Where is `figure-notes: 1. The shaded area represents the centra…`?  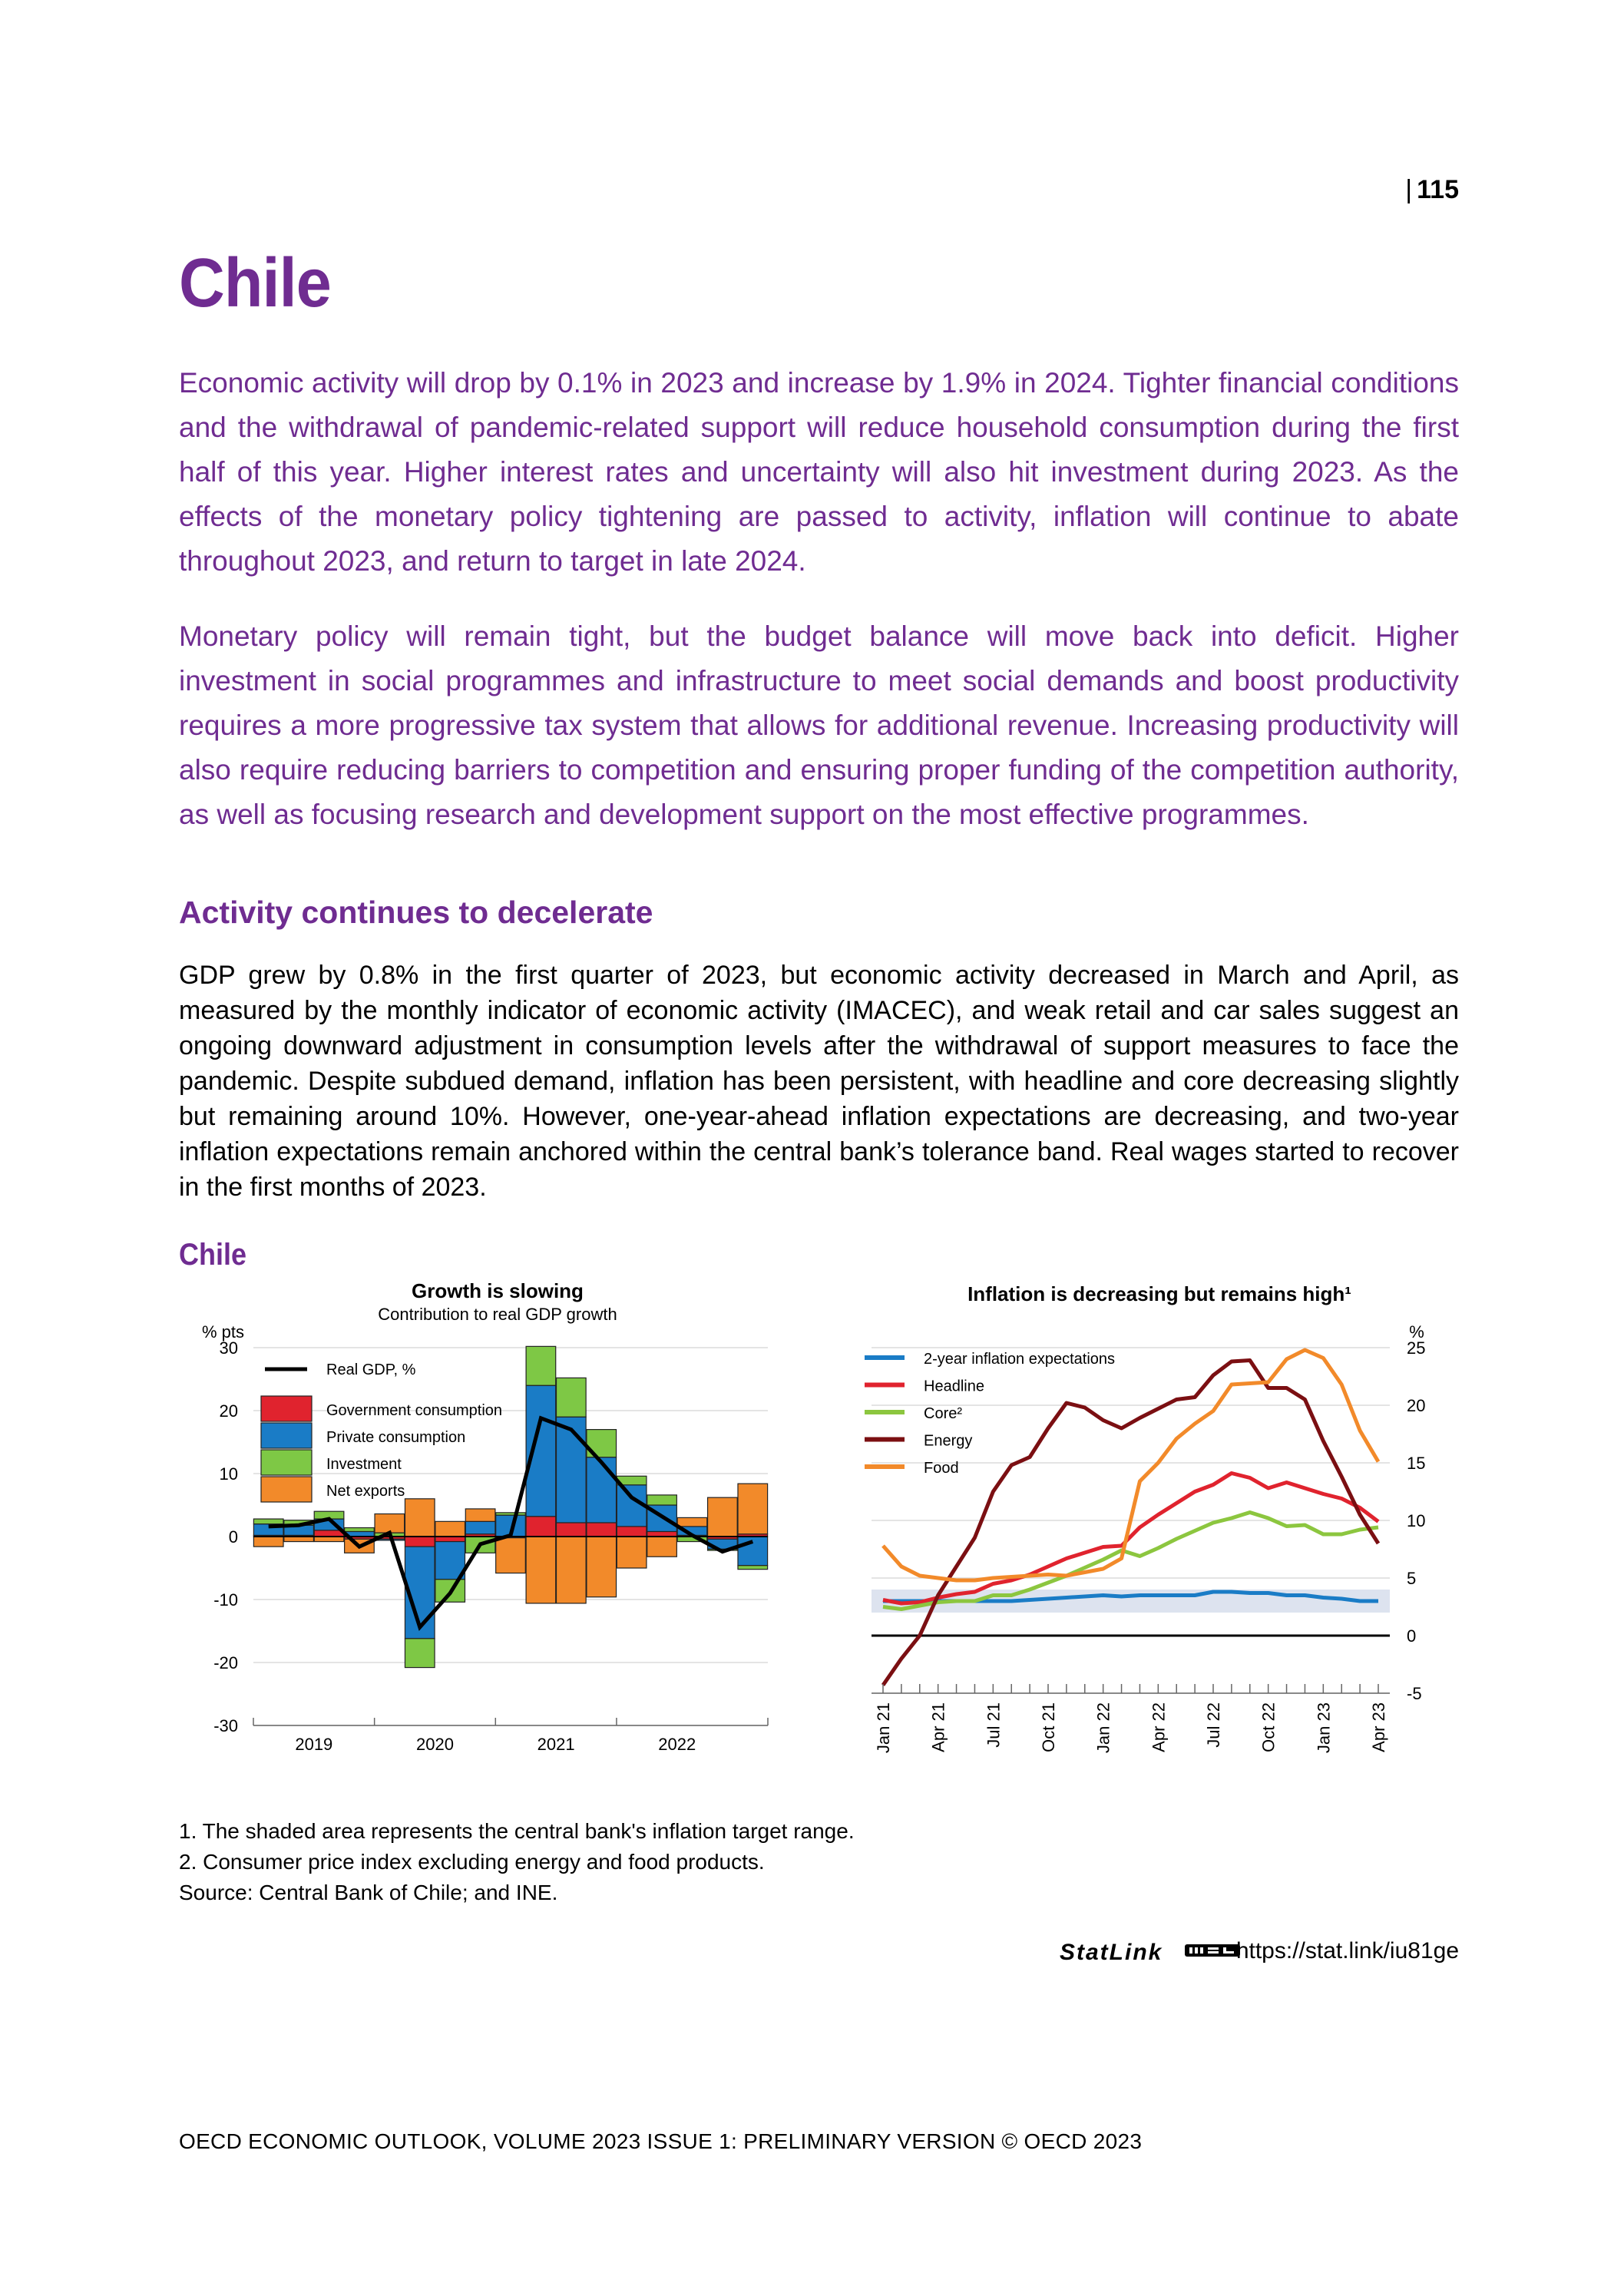 figure-notes: 1. The shaded area represents the centra… is located at coordinates (517, 1862).